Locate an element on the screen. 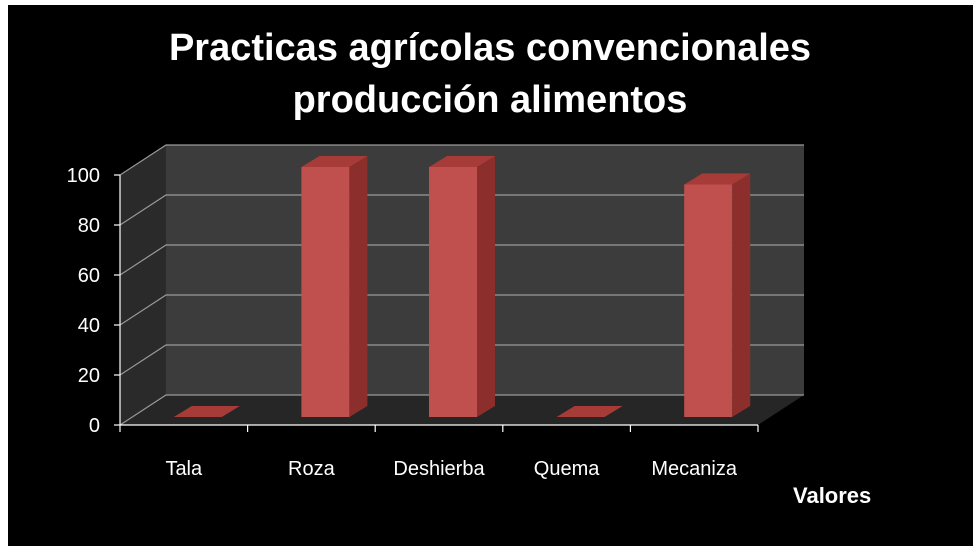 This screenshot has height=552, width=979. y-tick-label: 40 is located at coordinates (89, 326).